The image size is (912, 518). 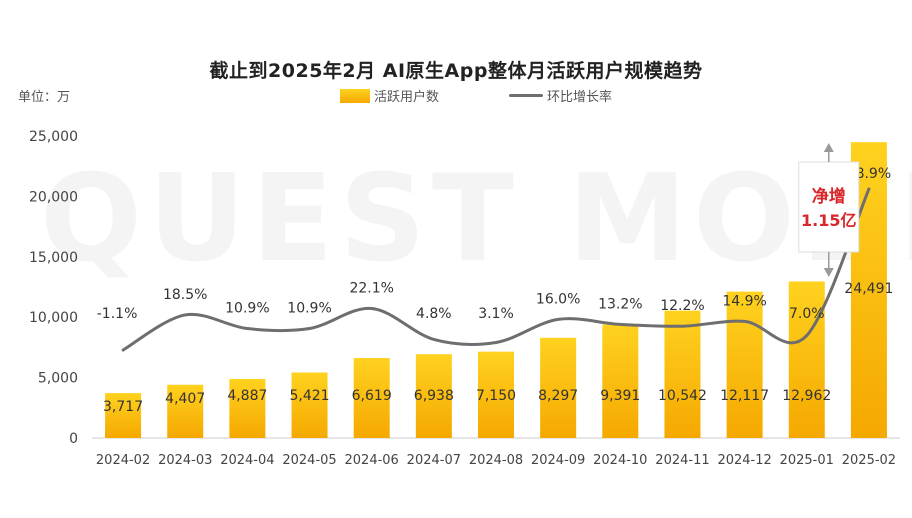 I want to click on bar-value-label: 10,542, so click(x=682, y=396).